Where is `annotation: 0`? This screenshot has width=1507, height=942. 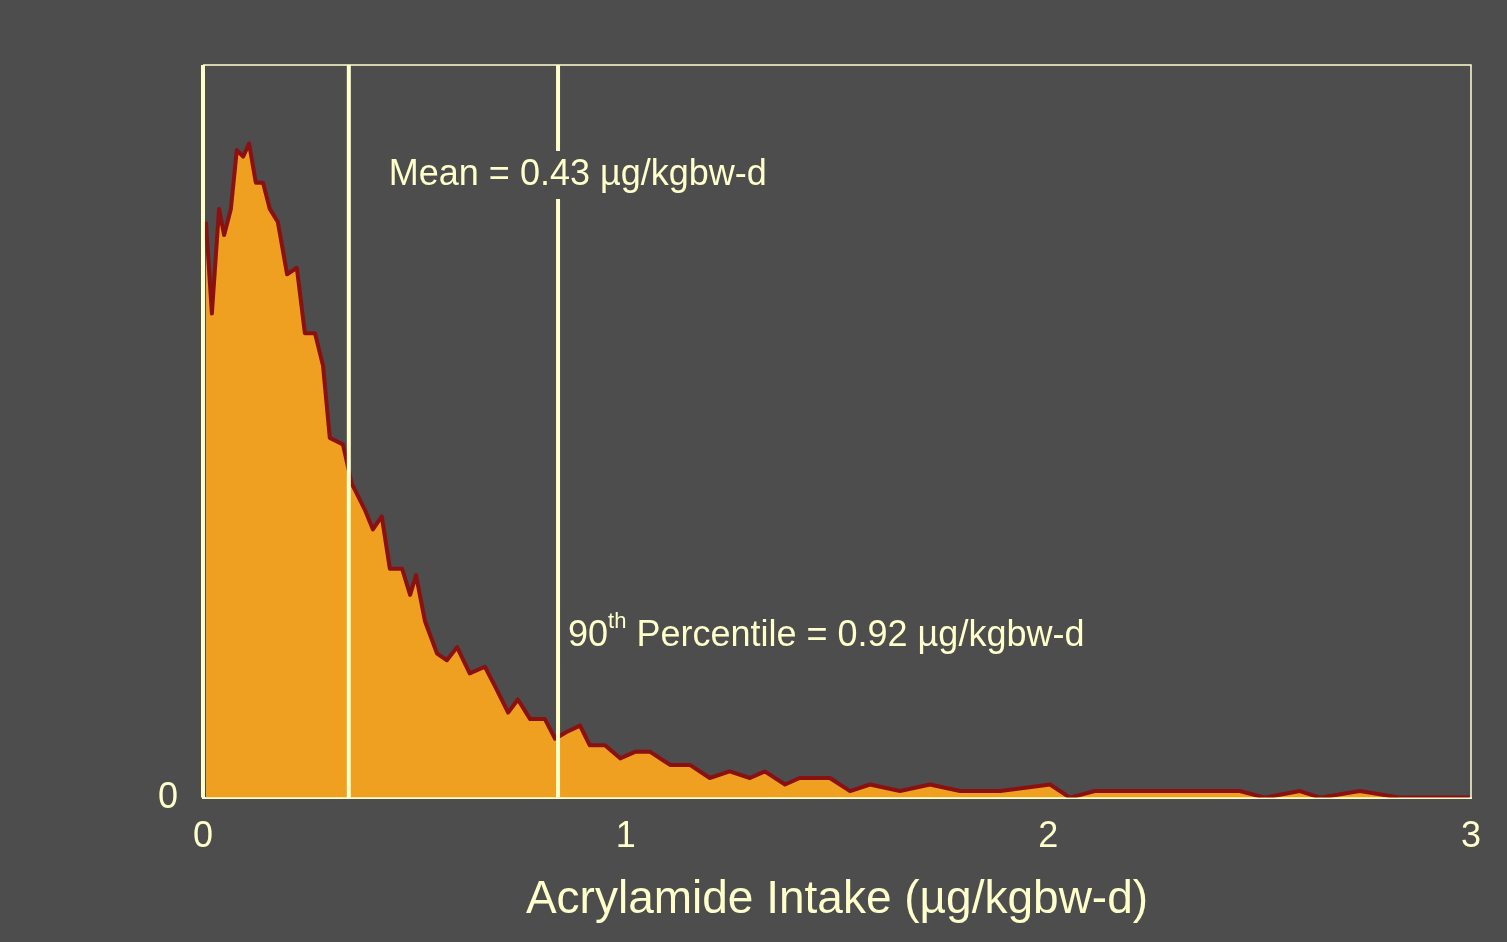
annotation: 0 is located at coordinates (167, 795).